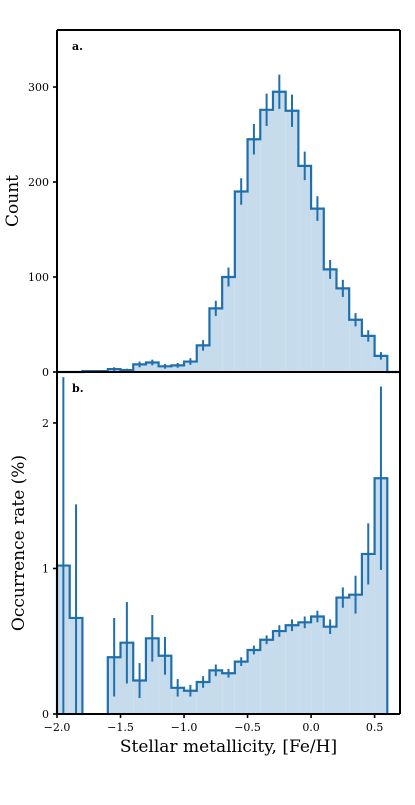 This screenshot has height=805, width=415. Describe the element at coordinates (19, 543) in the screenshot. I see `y-axis-label: Occurrence rate (%)` at that location.